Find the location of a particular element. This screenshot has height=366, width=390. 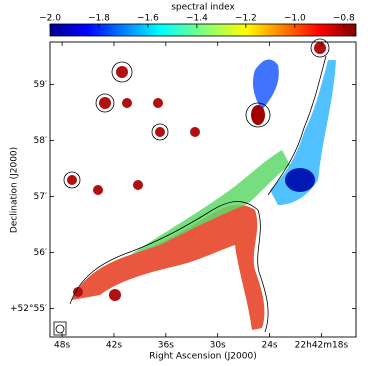

y-axis-label: Declination (J2000) is located at coordinates (15, 190).